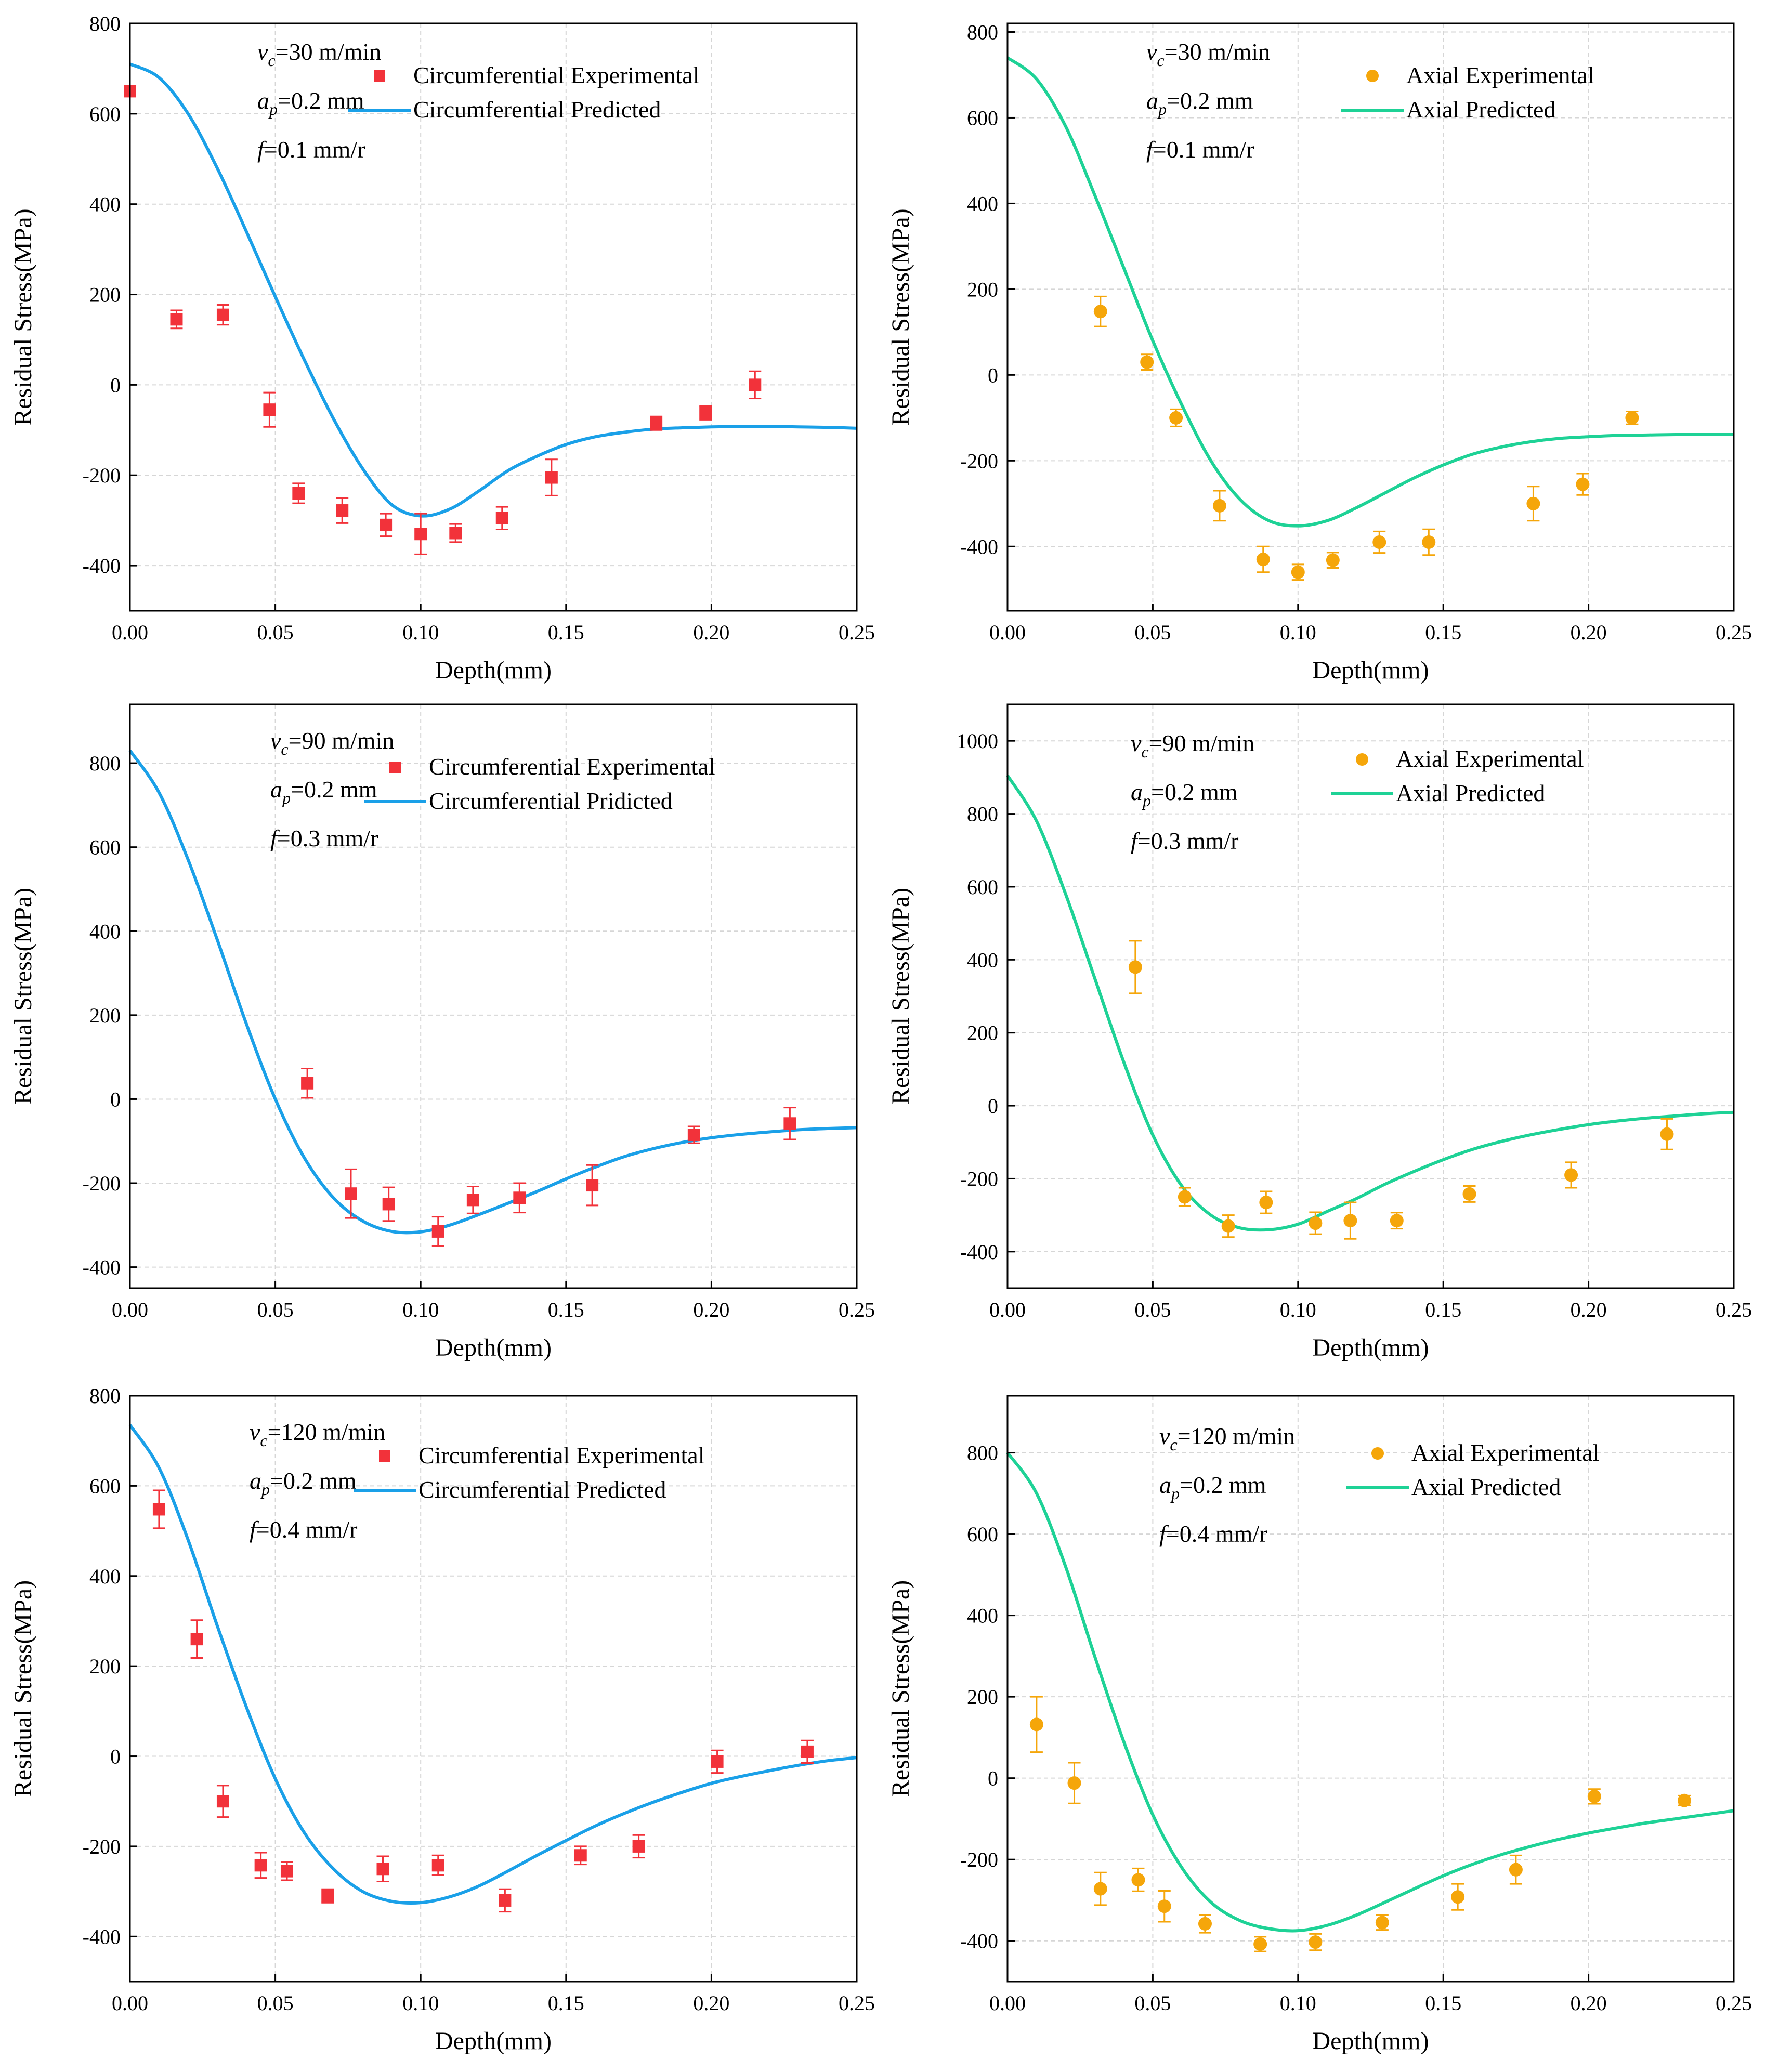 This screenshot has height=2072, width=1766. Describe the element at coordinates (492, 992) in the screenshot. I see `predicted-series-line` at that location.